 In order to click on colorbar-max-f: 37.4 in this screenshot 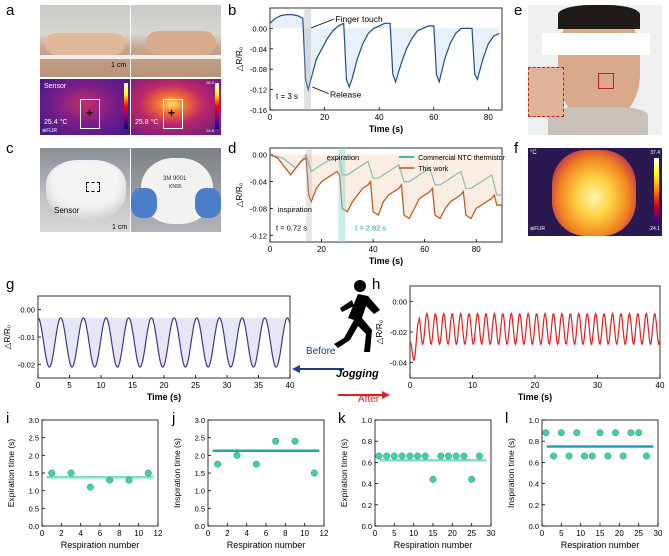, I will do `click(655, 153)`.